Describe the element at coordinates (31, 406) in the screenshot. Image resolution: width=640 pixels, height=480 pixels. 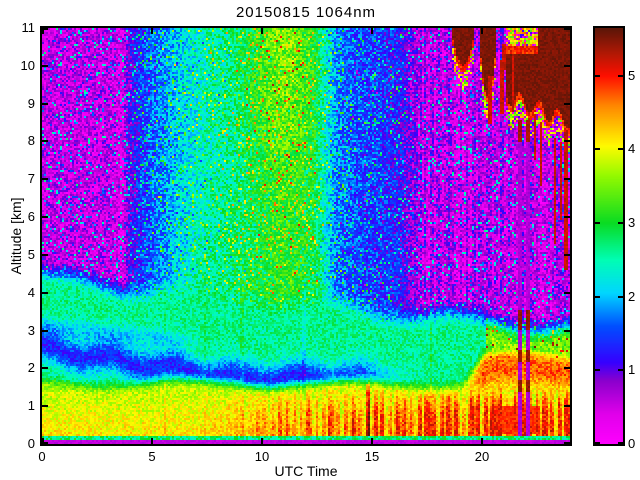
I see `y-tick-label: 1` at that location.